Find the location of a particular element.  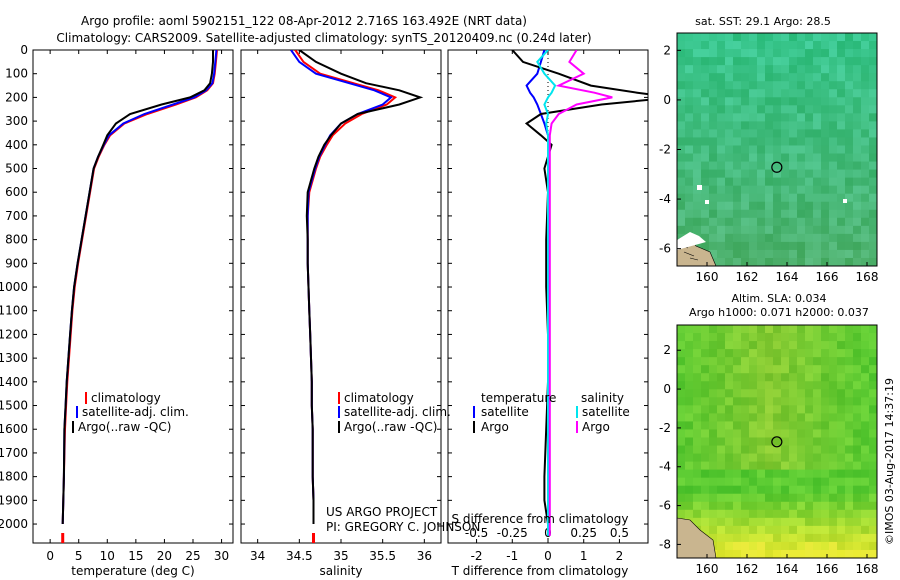

x-tick-label: 34.5 is located at coordinates (299, 556).